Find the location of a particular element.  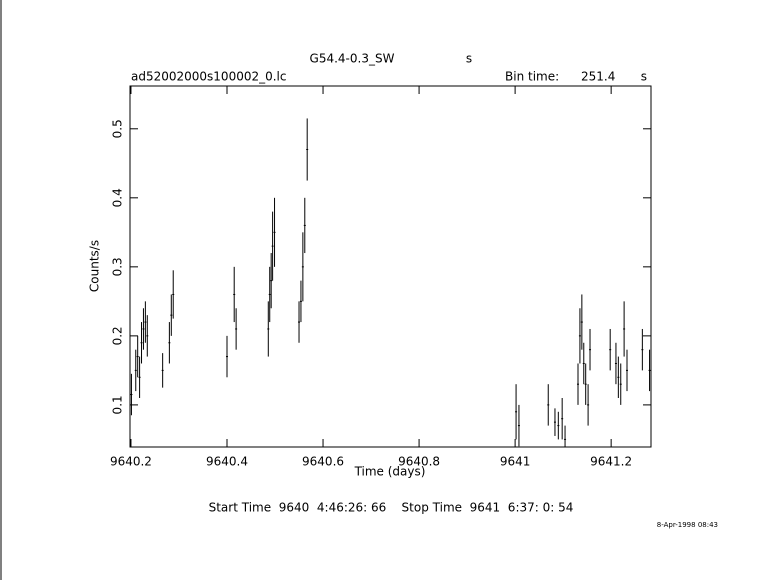

x-tick-label: 9640.2 is located at coordinates (131, 462).